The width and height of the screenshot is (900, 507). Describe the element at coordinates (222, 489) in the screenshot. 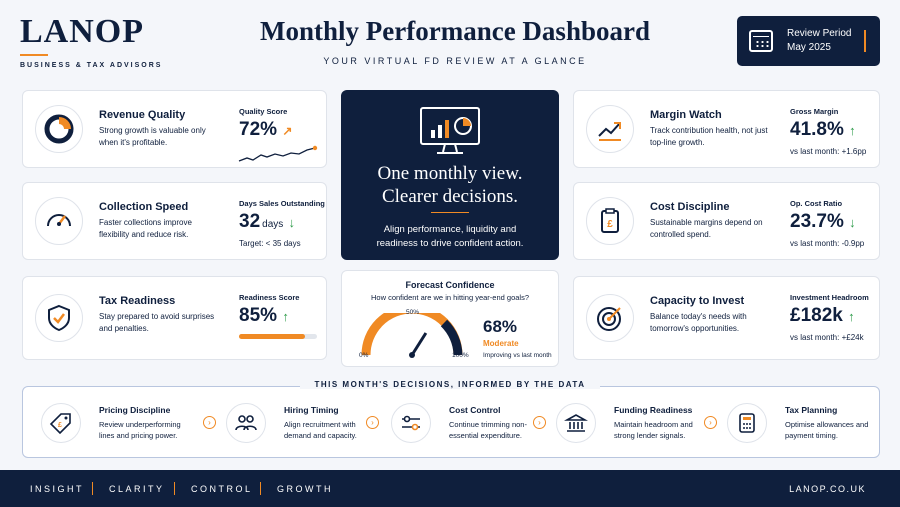

I see `footer-item: CONTROL` at that location.